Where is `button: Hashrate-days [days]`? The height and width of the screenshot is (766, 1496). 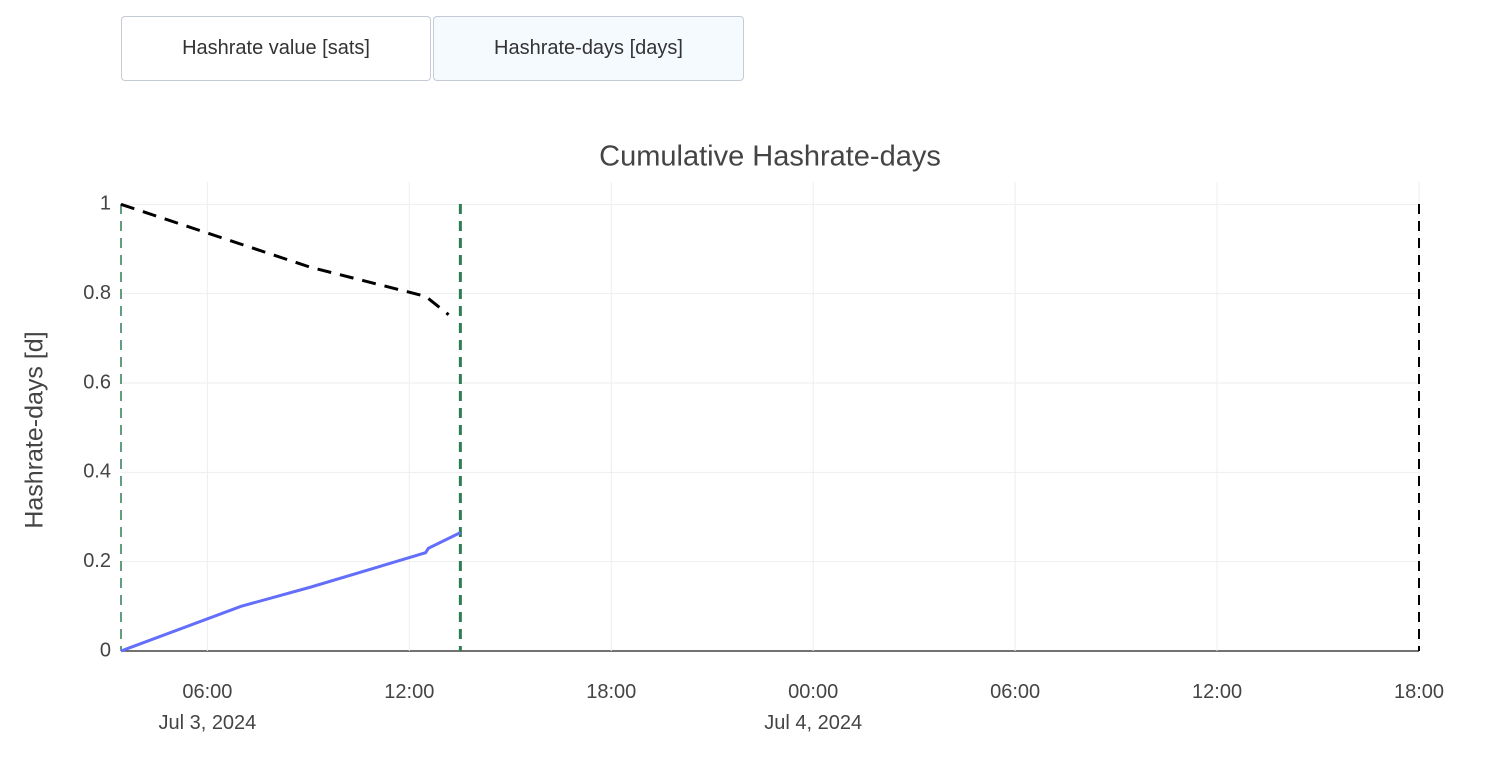
button: Hashrate-days [days] is located at coordinates (588, 48).